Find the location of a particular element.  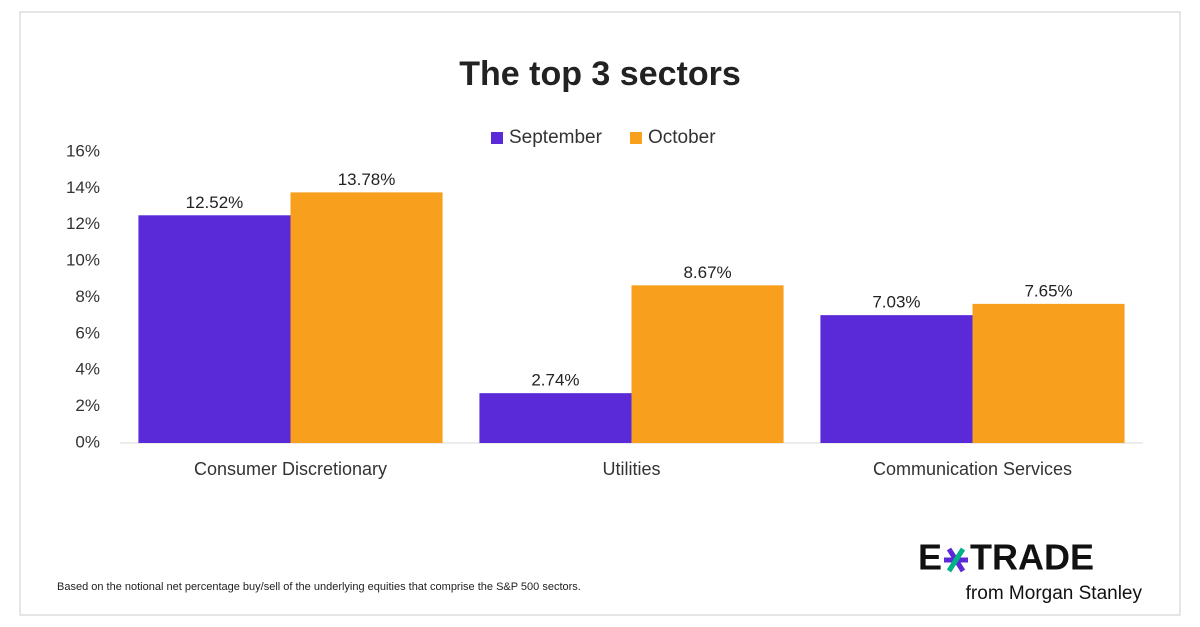

value-label: 12.52% is located at coordinates (215, 202).